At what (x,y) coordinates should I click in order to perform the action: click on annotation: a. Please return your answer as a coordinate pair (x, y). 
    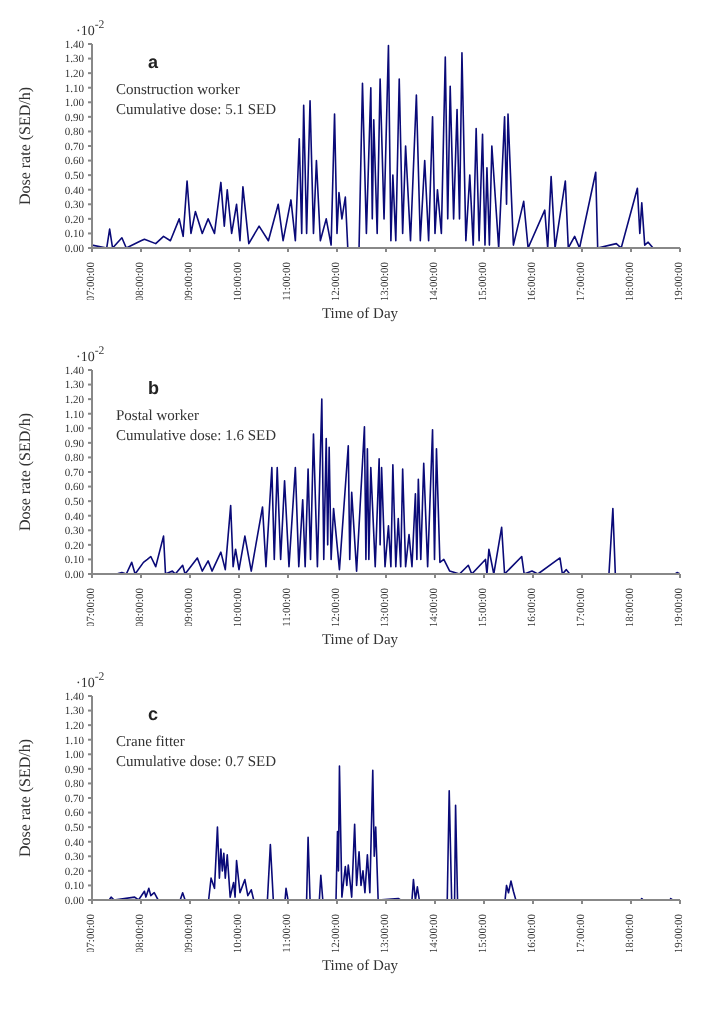
    Looking at the image, I should click on (153, 62).